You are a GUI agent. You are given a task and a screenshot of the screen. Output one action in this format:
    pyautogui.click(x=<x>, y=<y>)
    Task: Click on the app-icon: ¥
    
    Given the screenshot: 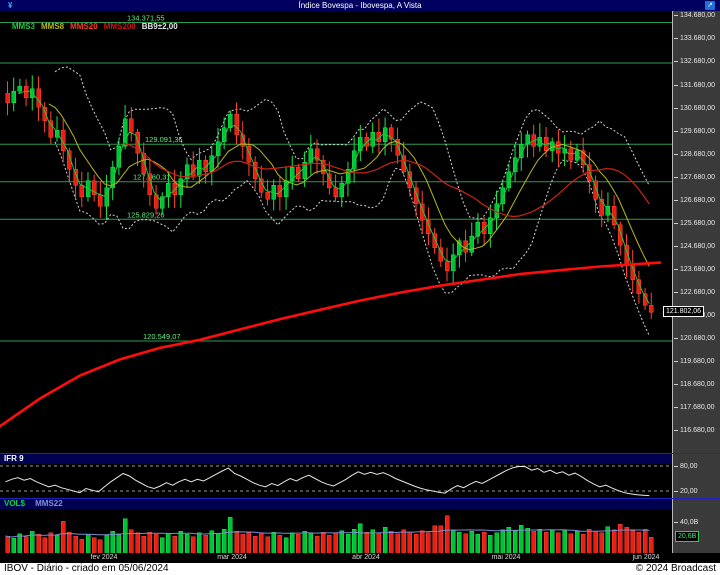 What is the action you would take?
    pyautogui.click(x=10, y=5)
    